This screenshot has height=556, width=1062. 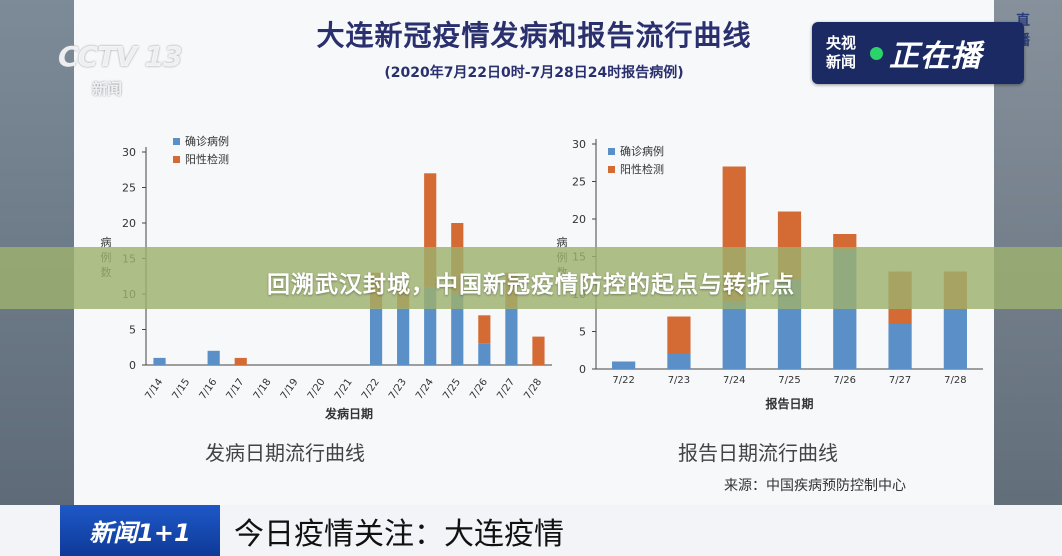 I want to click on onset-x-tick-label: 7/19, so click(x=290, y=389).